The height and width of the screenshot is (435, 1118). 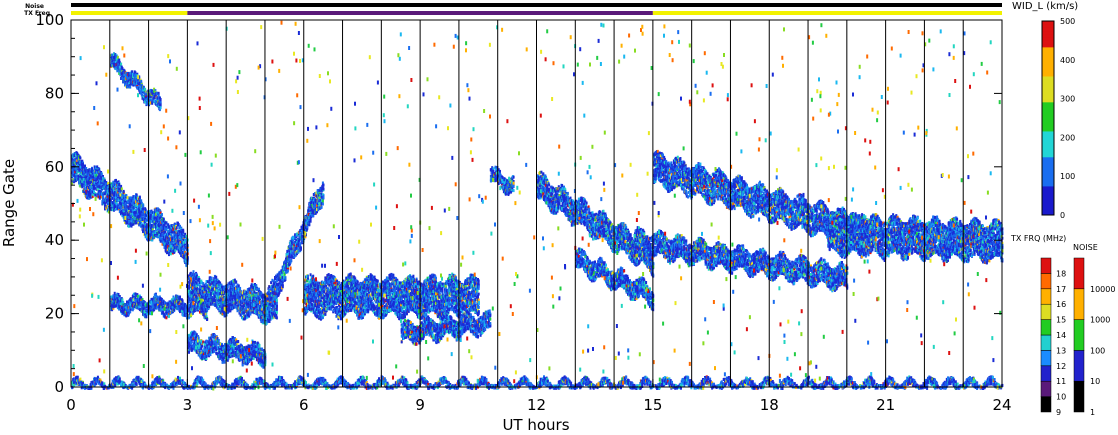 What do you see at coordinates (536, 5) in the screenshot?
I see `noise-strip` at bounding box center [536, 5].